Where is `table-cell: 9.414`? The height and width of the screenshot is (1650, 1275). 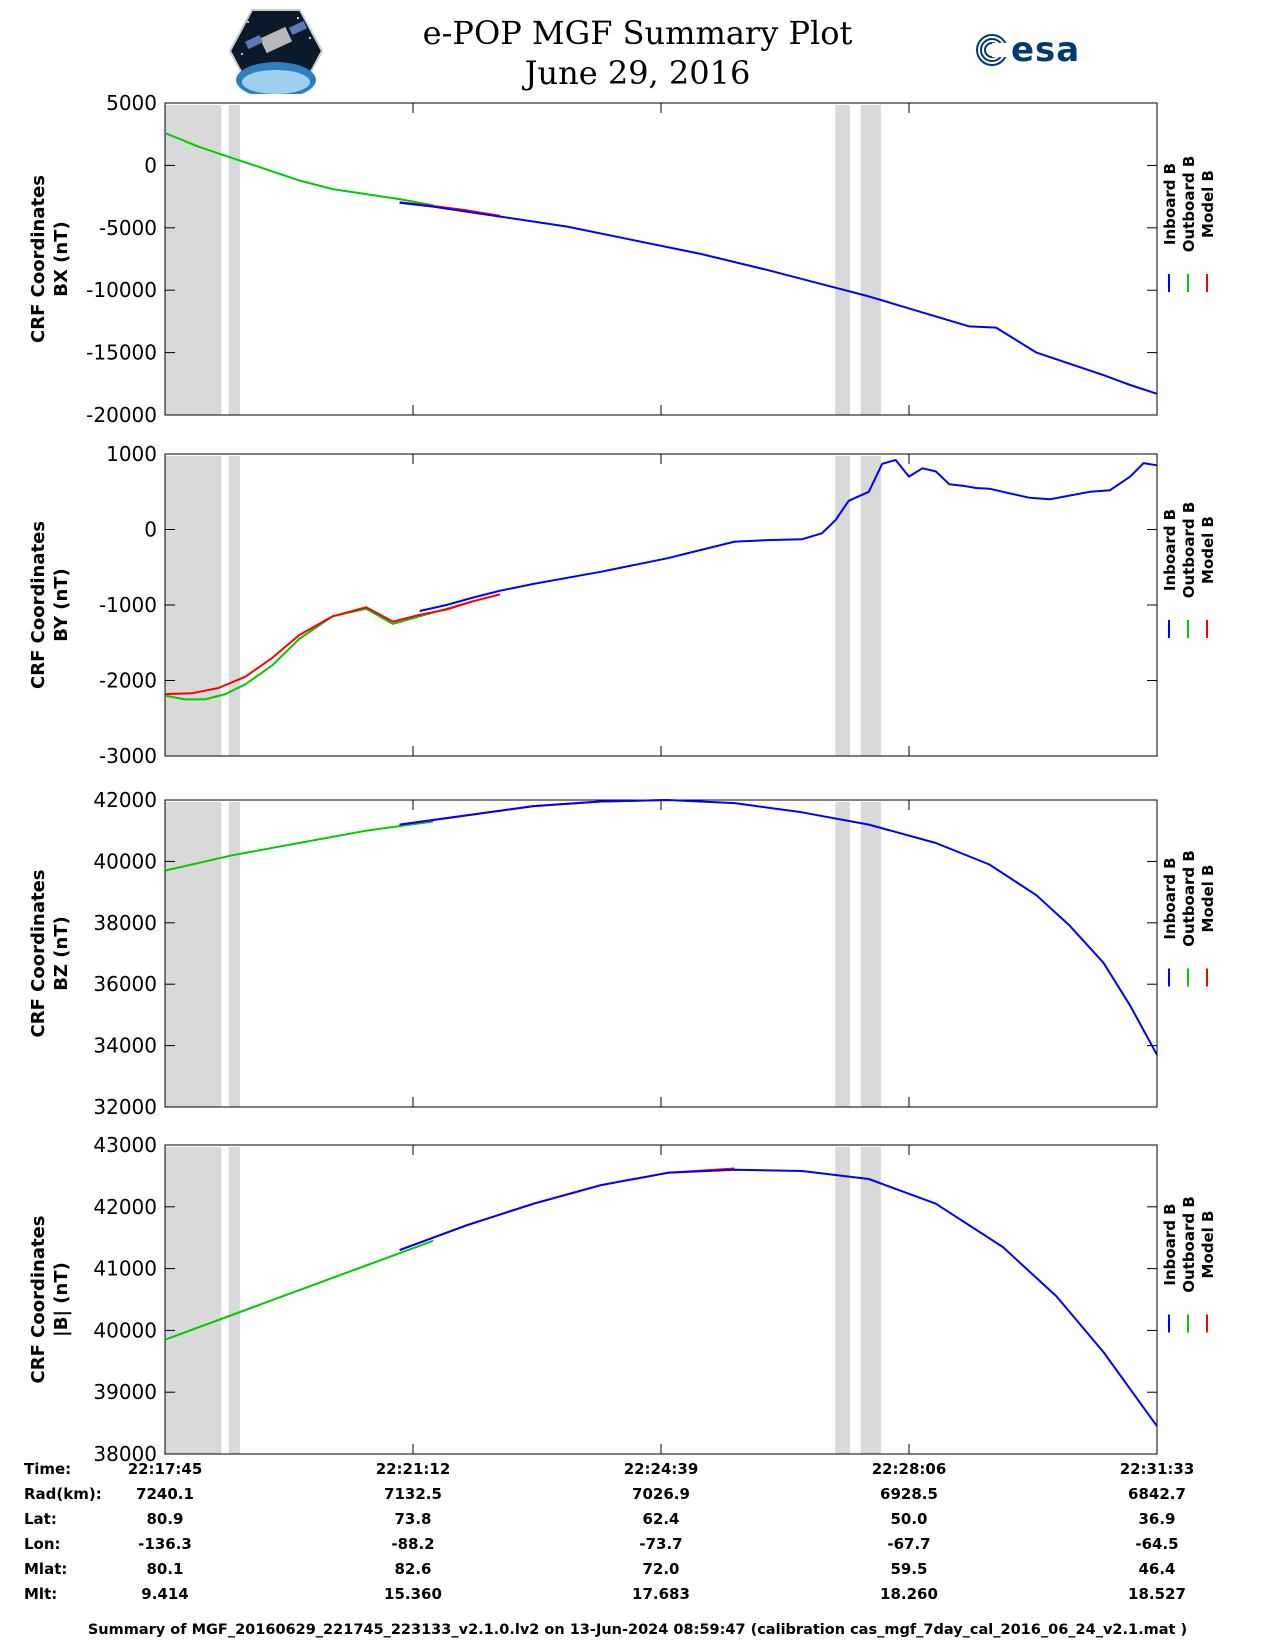
table-cell: 9.414 is located at coordinates (165, 1594).